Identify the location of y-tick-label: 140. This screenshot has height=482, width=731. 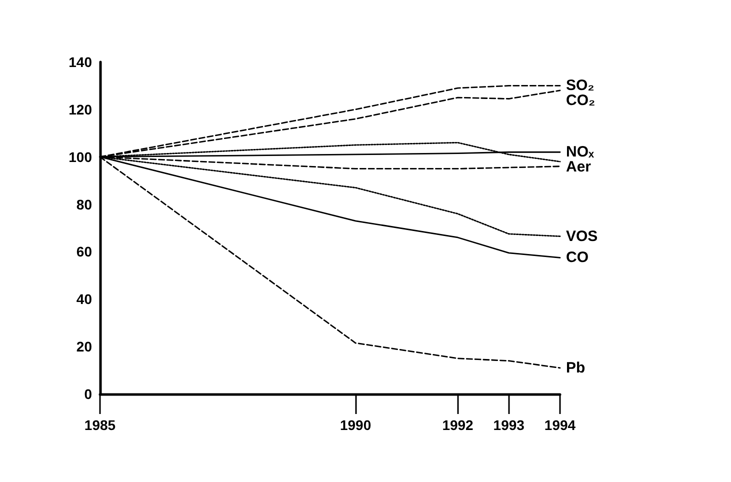
(80, 62).